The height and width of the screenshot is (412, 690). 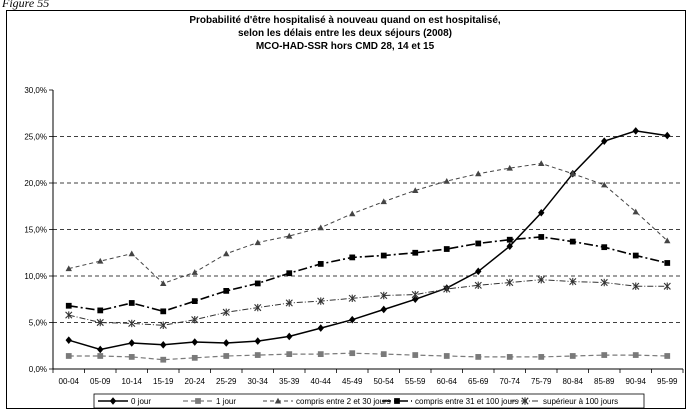 I want to click on x-tick-label: 05-09, so click(x=100, y=381).